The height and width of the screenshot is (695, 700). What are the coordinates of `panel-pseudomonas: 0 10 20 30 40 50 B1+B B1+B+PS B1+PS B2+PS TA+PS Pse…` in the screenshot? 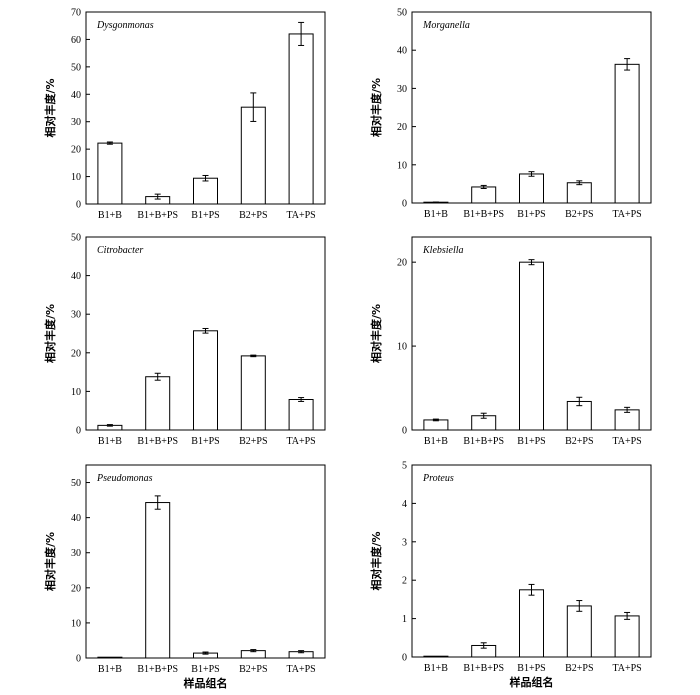 It's located at (184, 577).